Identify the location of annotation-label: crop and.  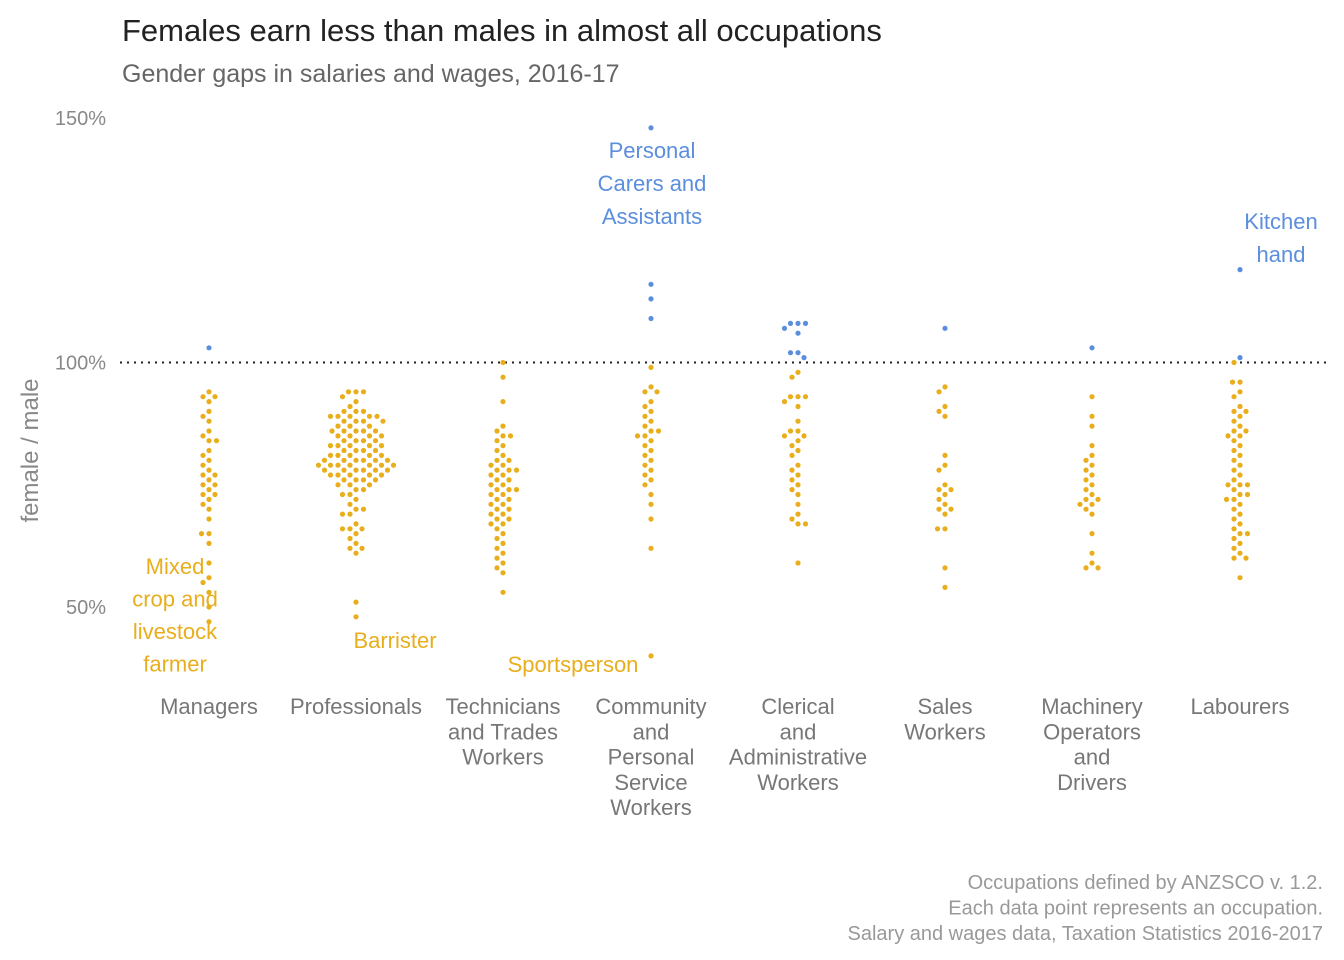
(175, 599).